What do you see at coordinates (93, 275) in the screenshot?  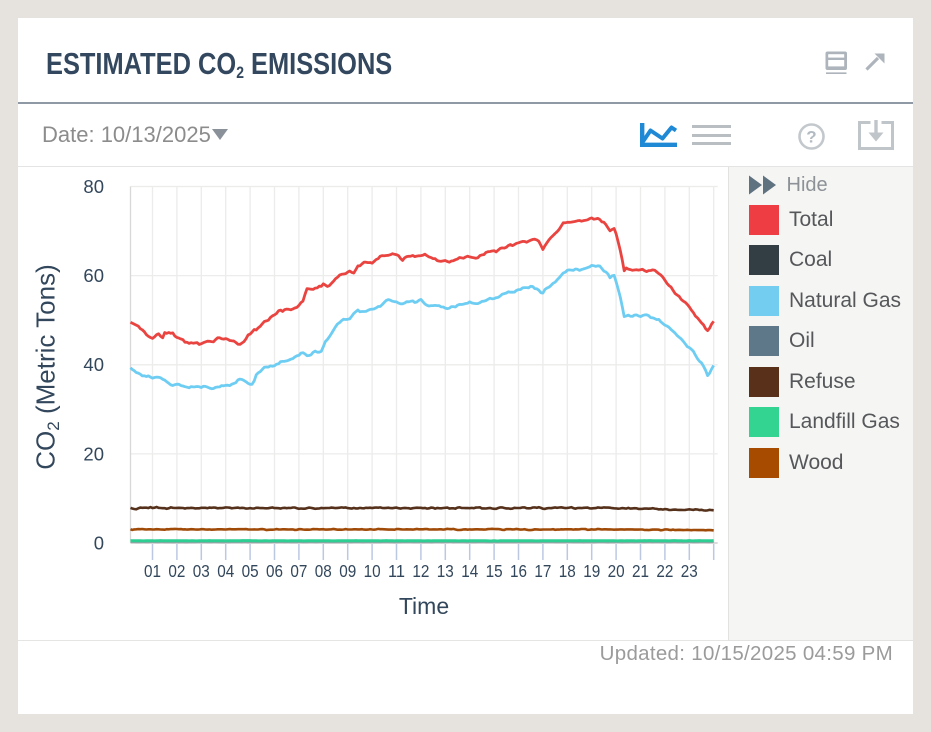 I see `svg-text: 60` at bounding box center [93, 275].